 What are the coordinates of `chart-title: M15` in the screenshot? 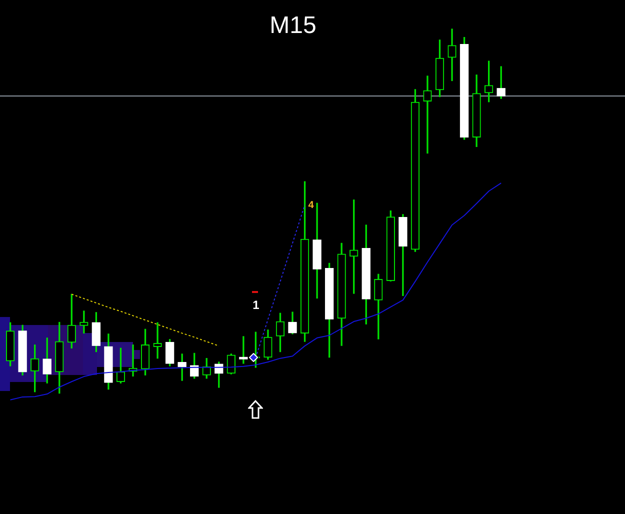 It's located at (293, 25).